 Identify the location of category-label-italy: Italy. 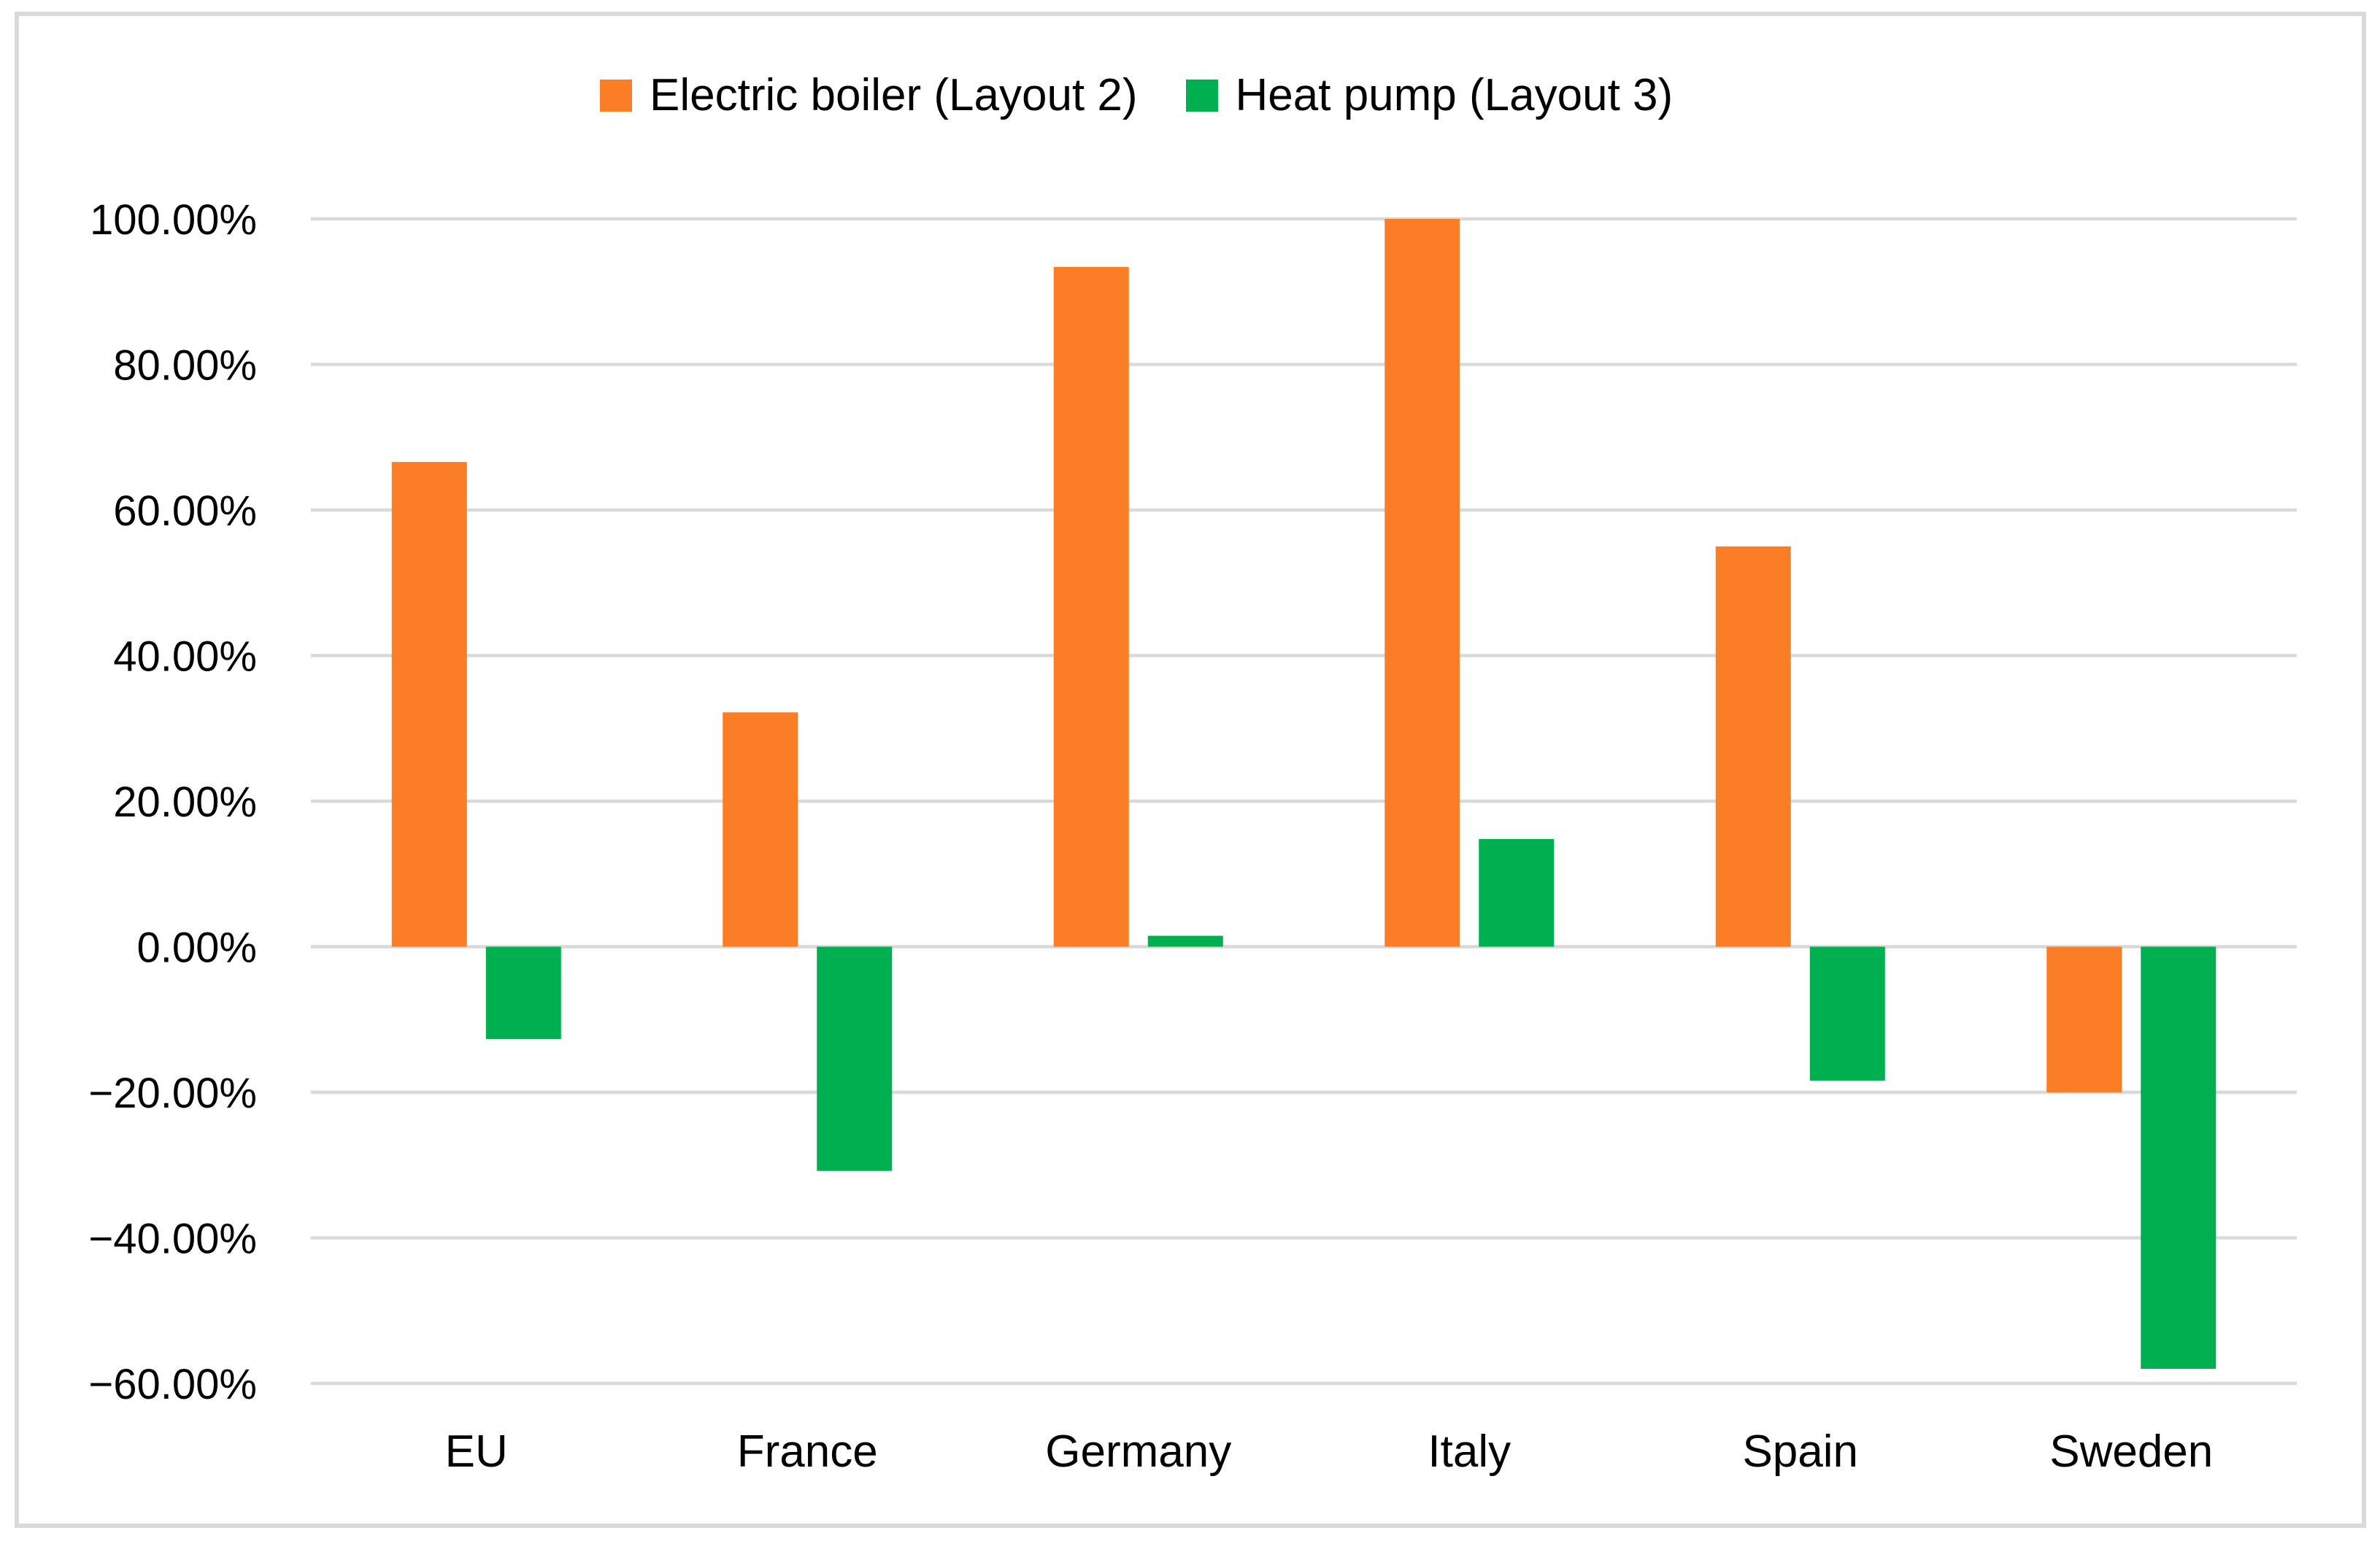
(1469, 1451).